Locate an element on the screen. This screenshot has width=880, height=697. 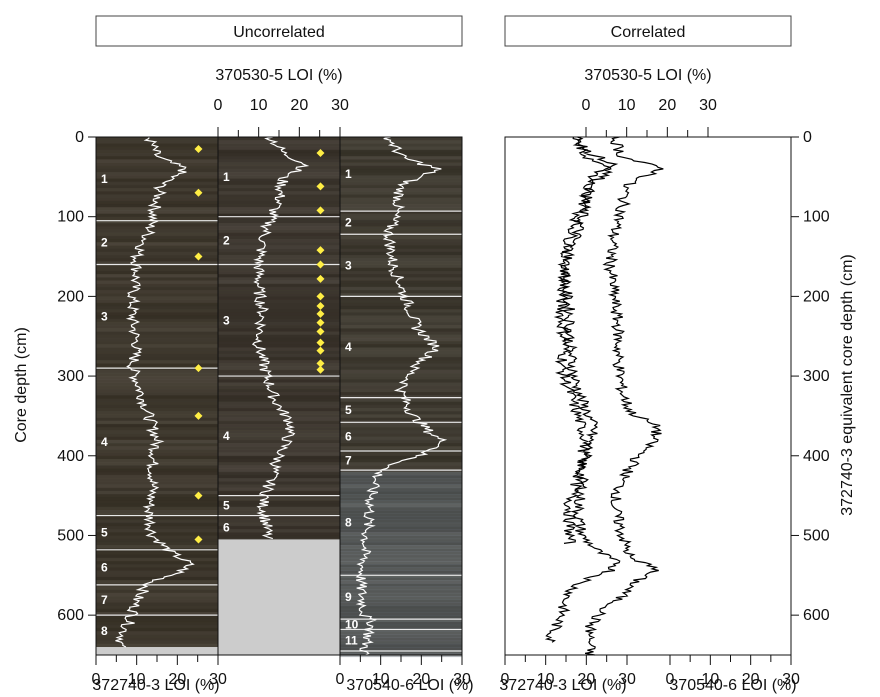
right-depth-tick-label: 500 is located at coordinates (816, 535).